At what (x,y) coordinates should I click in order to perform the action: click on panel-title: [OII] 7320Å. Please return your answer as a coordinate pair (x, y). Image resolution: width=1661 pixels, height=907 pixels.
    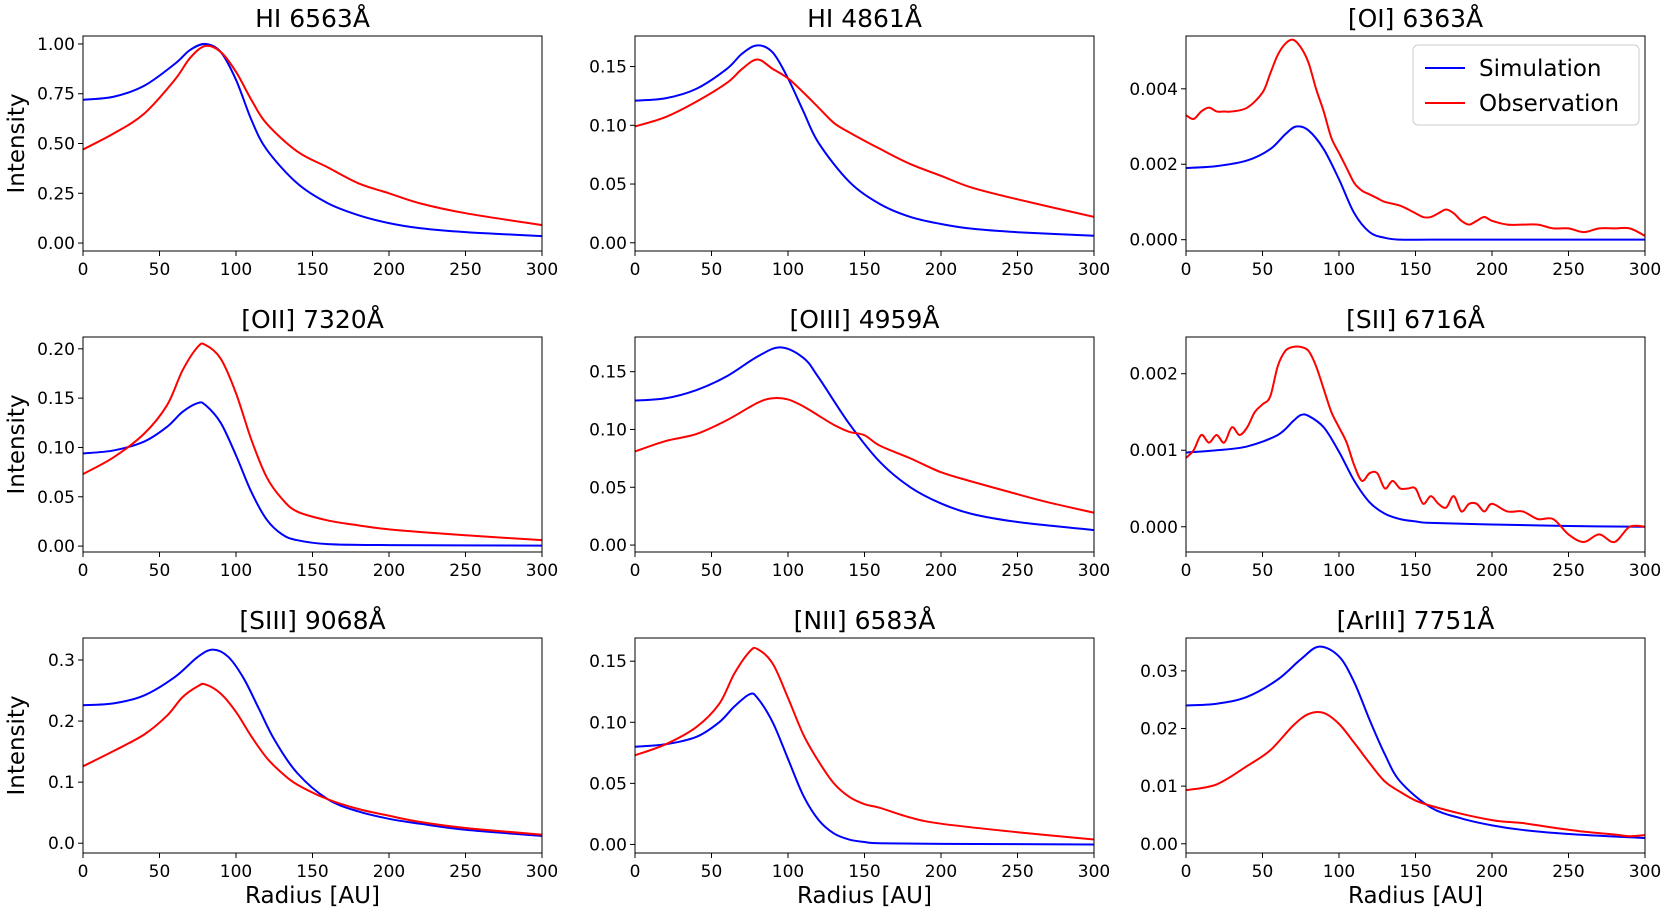
    Looking at the image, I should click on (312, 319).